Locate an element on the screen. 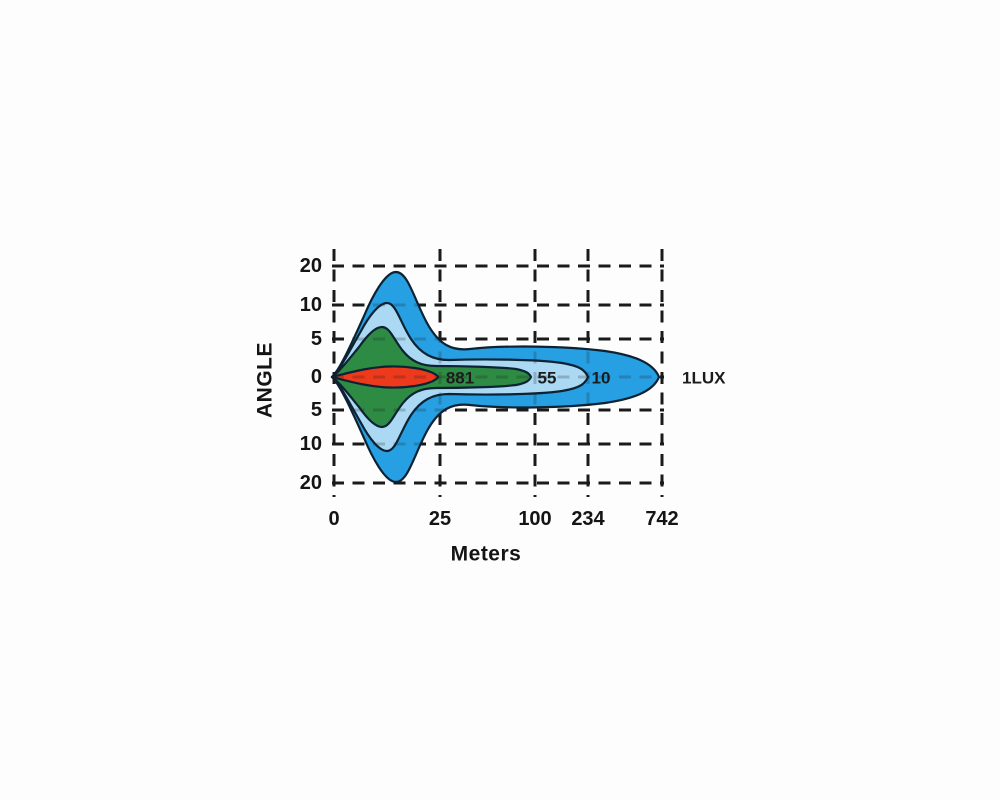  contour-label-55: 55 is located at coordinates (547, 378).